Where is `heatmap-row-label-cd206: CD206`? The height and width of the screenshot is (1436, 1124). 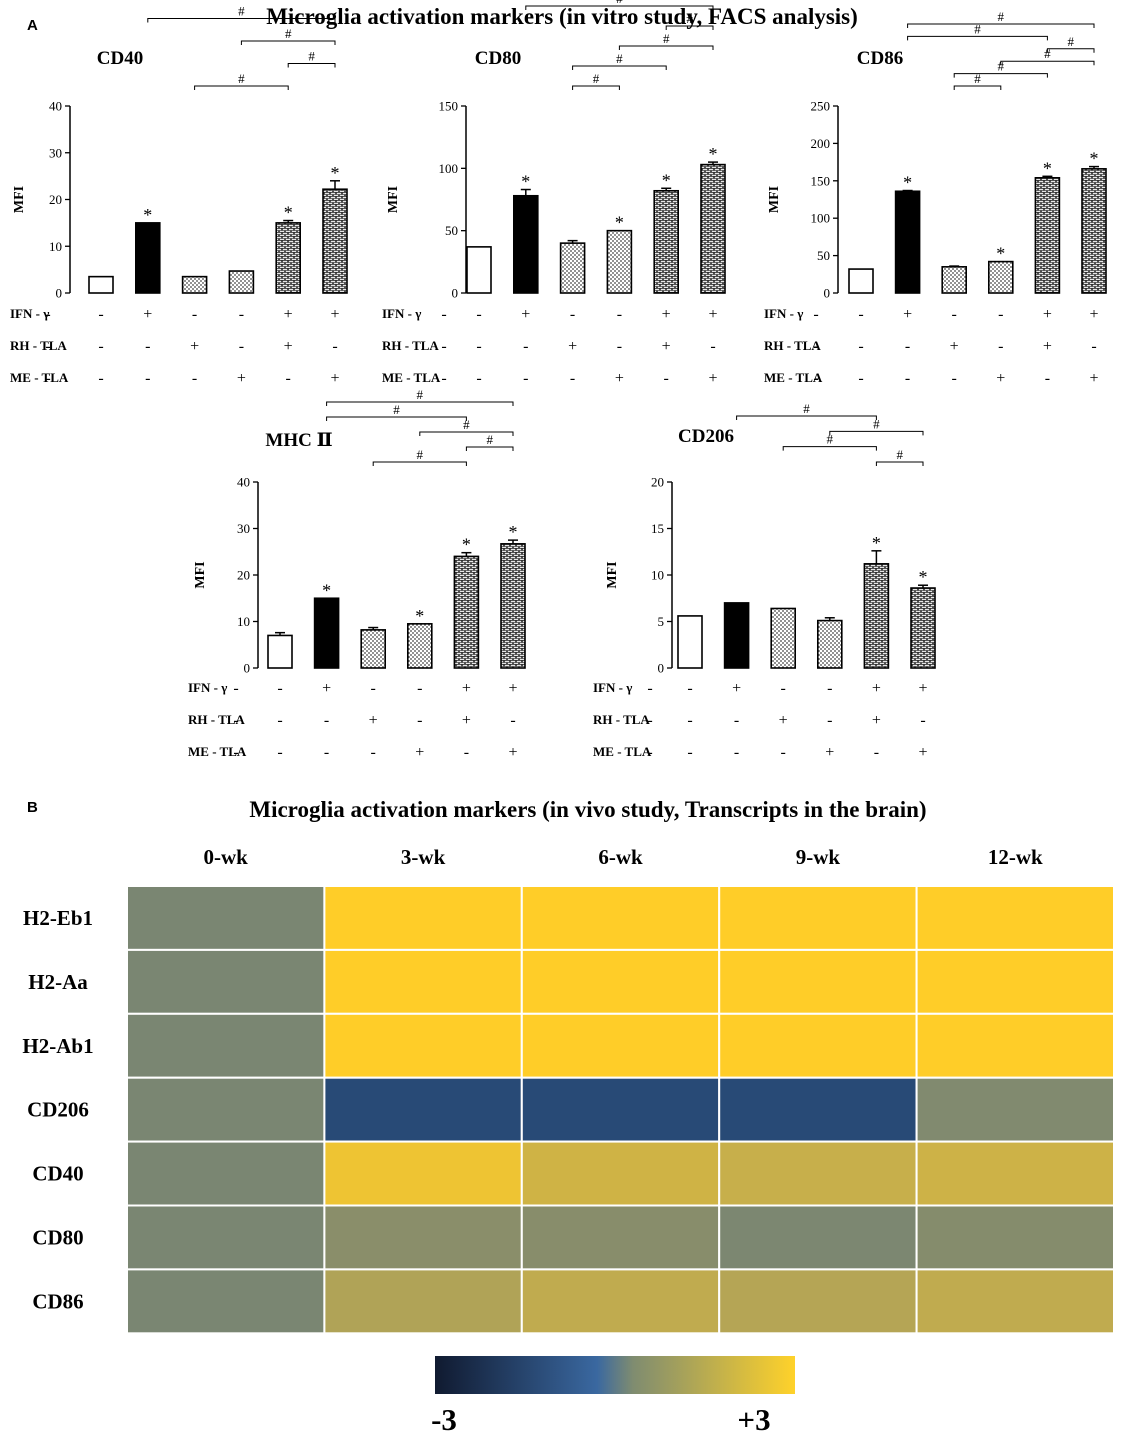
heatmap-row-label-cd206: CD206 is located at coordinates (58, 1110).